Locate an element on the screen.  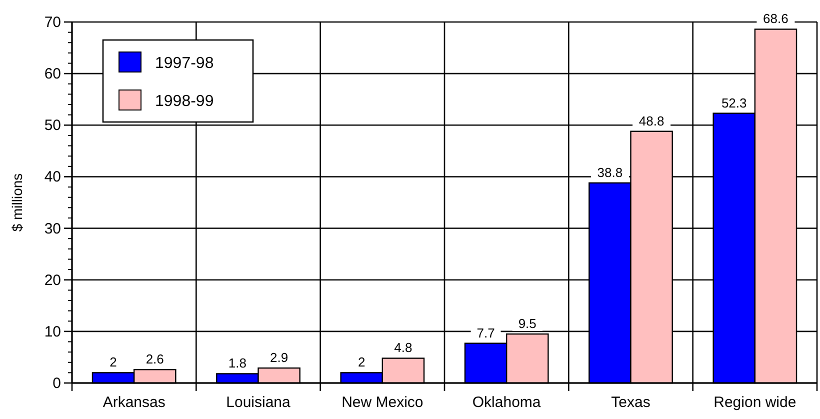
y-tick-label: 60 is located at coordinates (52, 74).